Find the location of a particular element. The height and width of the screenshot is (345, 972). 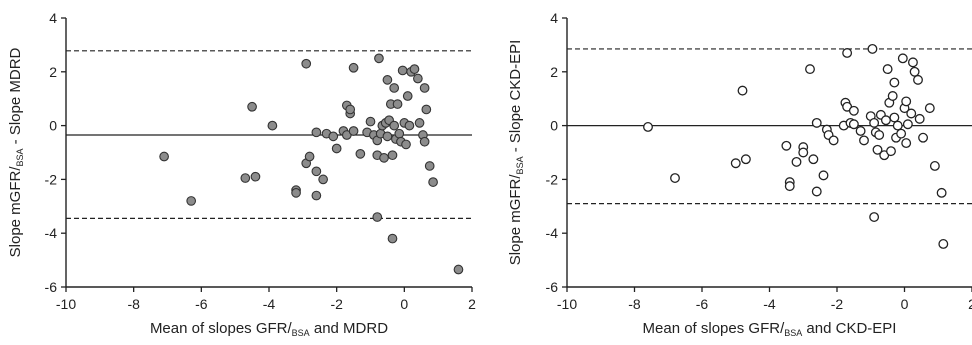

y-axis-title: Slope mGFR/BSA - Slope CKD-EPI is located at coordinates (516, 153).